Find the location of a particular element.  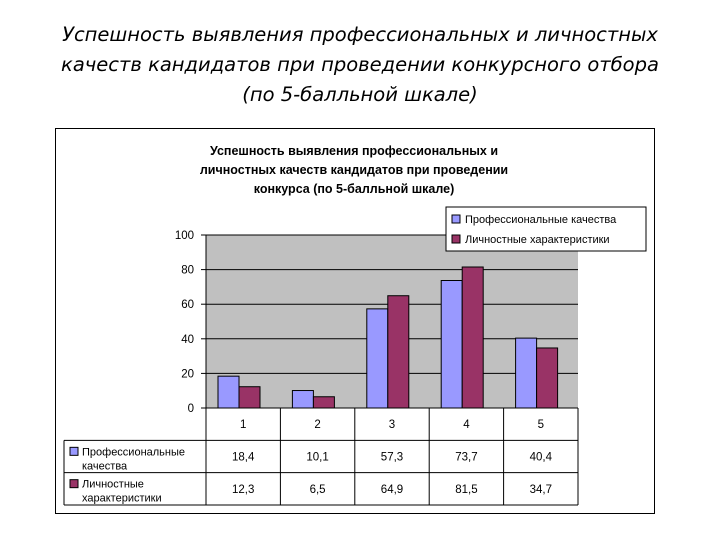

legend-label: Профессиональные качества is located at coordinates (541, 220).